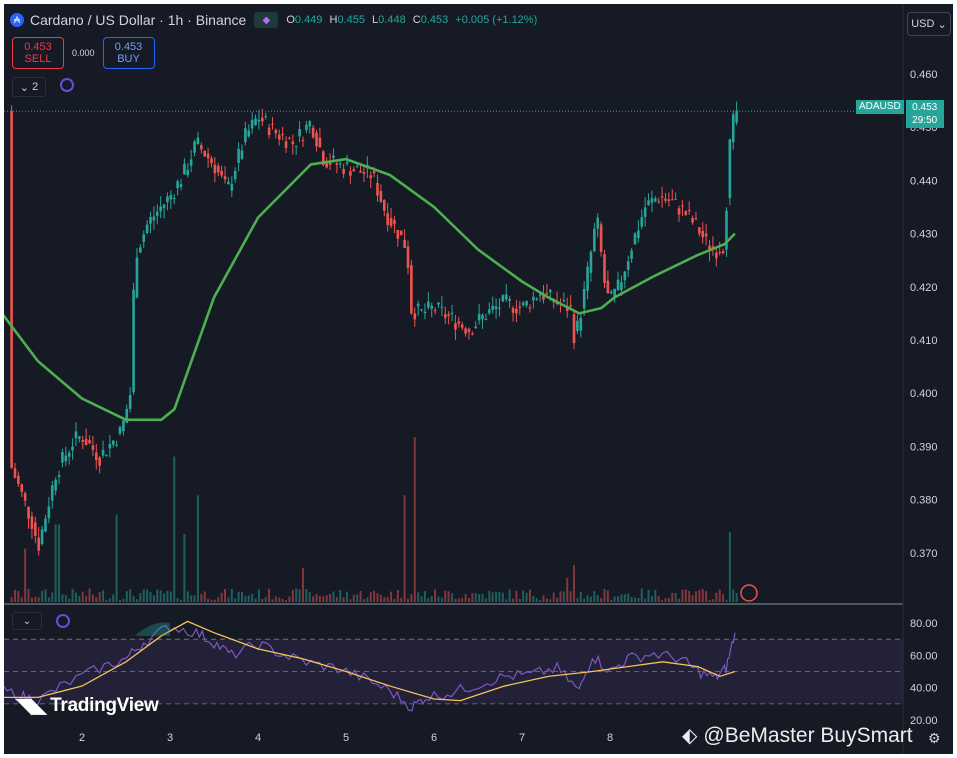  What do you see at coordinates (63, 621) in the screenshot?
I see `rsi-indicator-icon` at bounding box center [63, 621].